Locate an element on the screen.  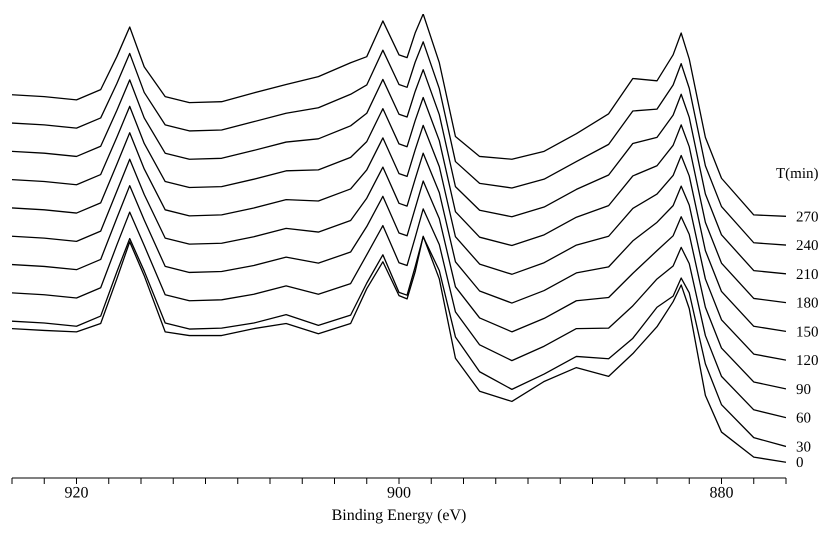
x-tick-label: 920 is located at coordinates (76, 493).